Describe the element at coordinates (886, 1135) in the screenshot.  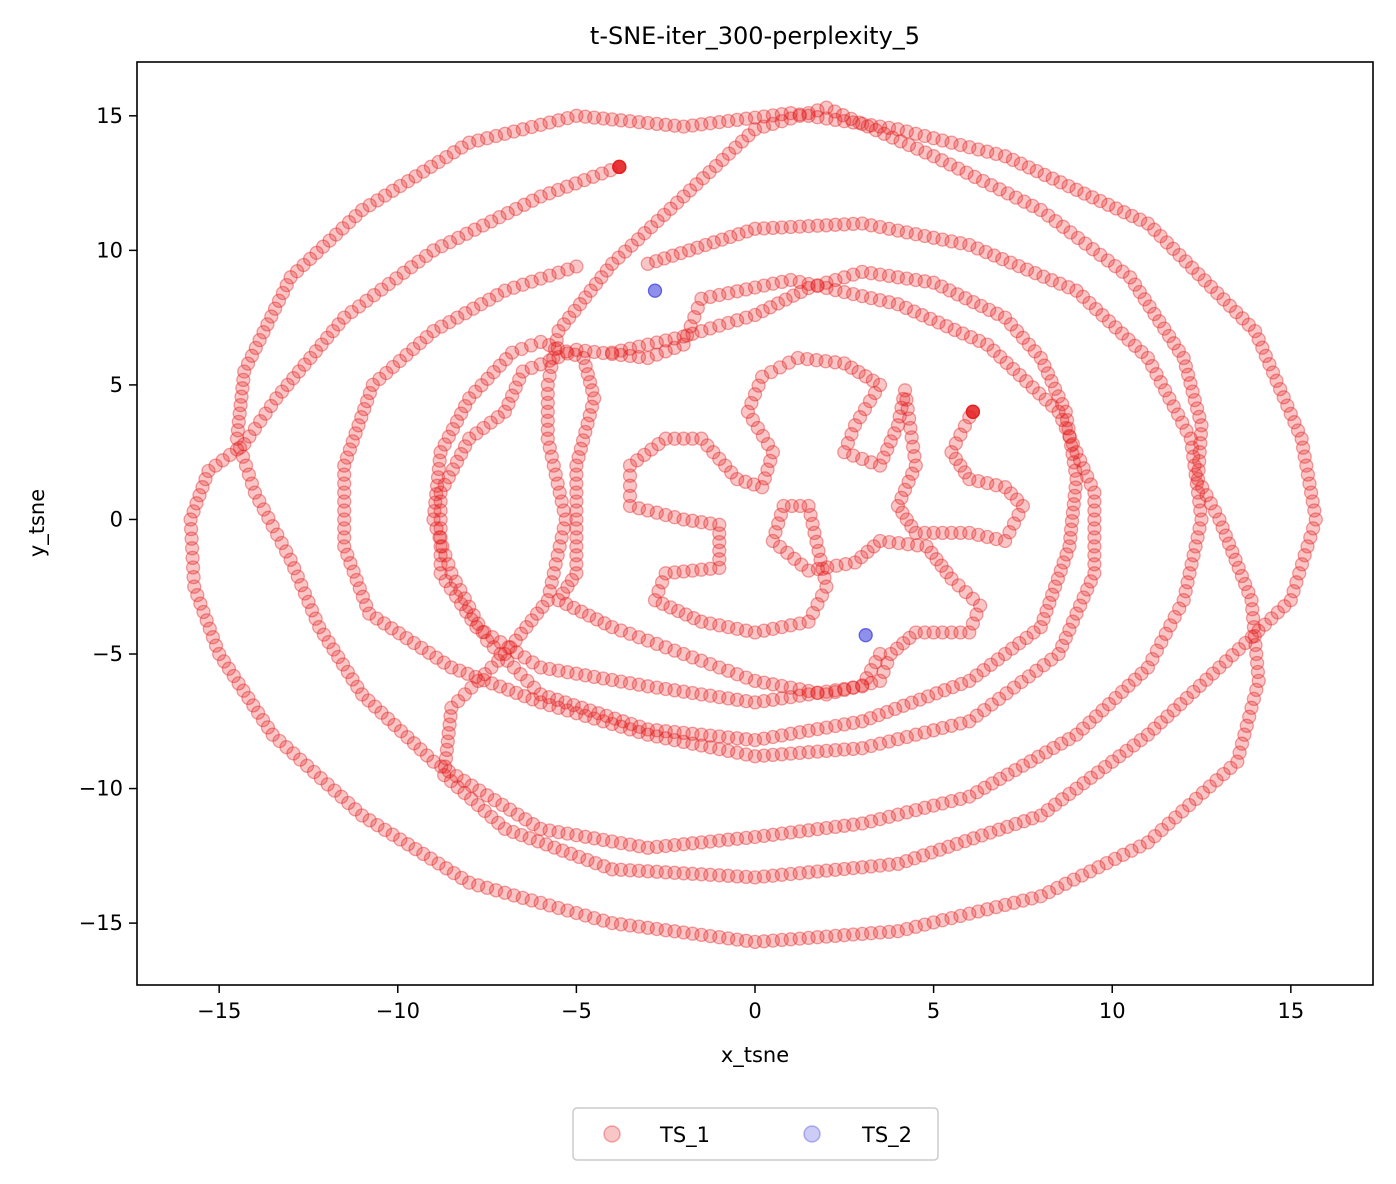
I see `legend-label-ts-2: TS_2` at that location.